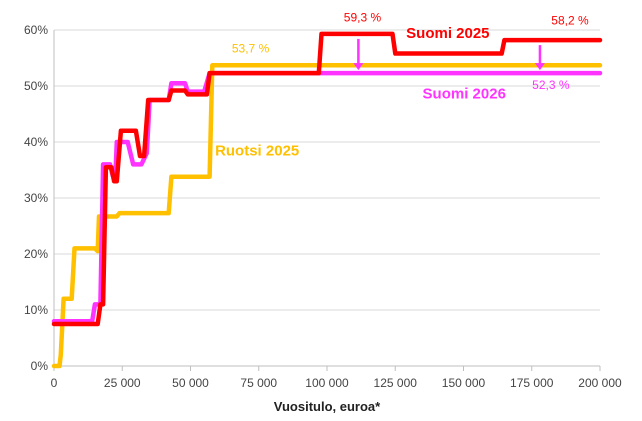 This screenshot has width=642, height=421. Describe the element at coordinates (464, 383) in the screenshot. I see `x-tick-label: 150 000` at that location.